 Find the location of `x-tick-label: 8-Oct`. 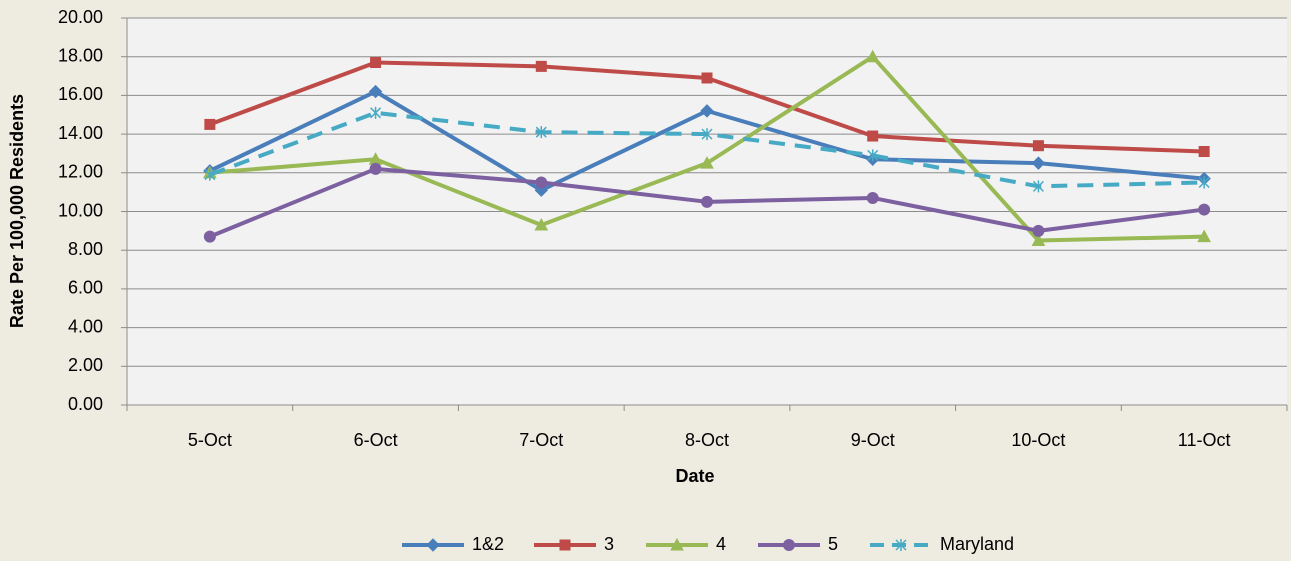

x-tick-label: 8-Oct is located at coordinates (707, 440).